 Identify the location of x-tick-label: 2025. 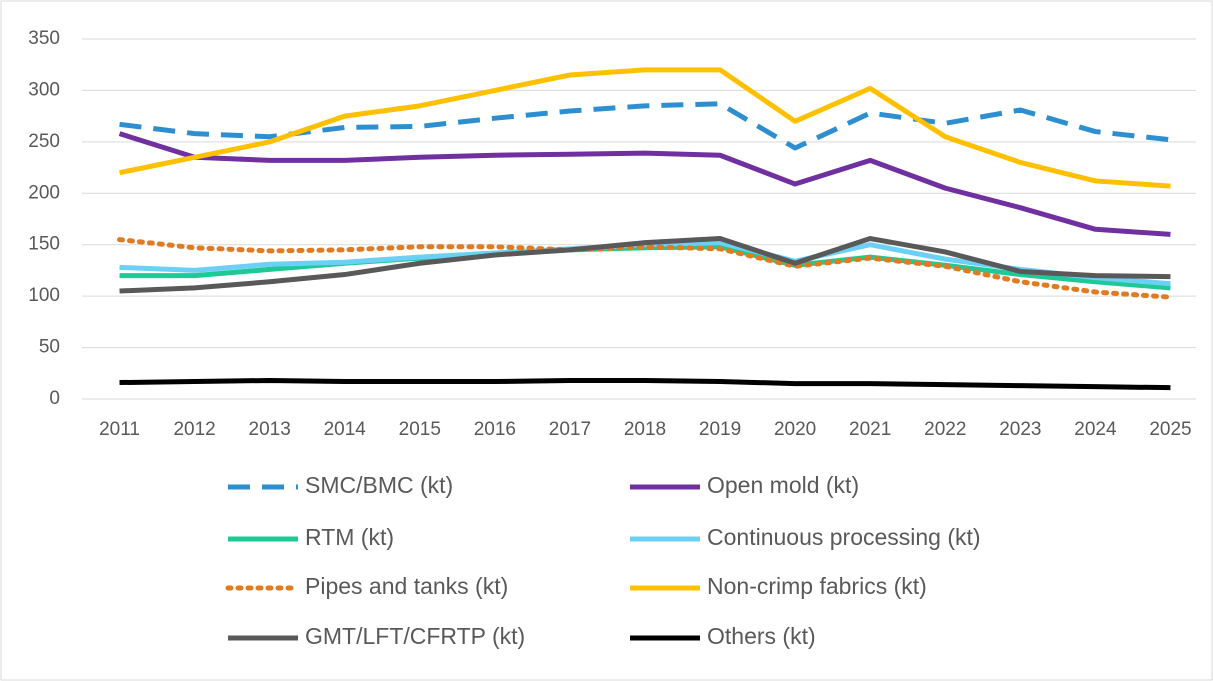
(1170, 429).